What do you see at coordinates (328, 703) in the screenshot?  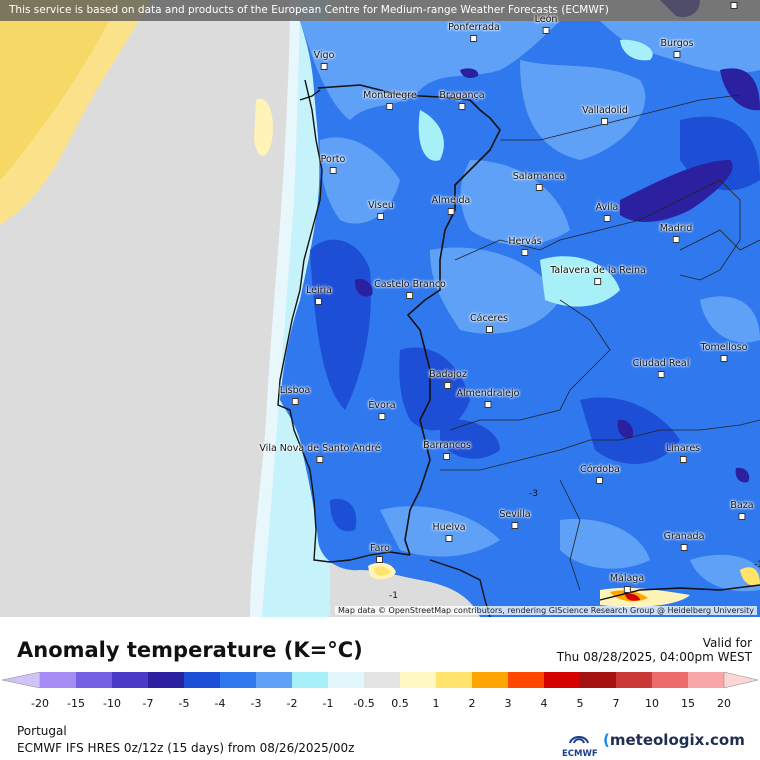 I see `legend-tick-label: -1` at bounding box center [328, 703].